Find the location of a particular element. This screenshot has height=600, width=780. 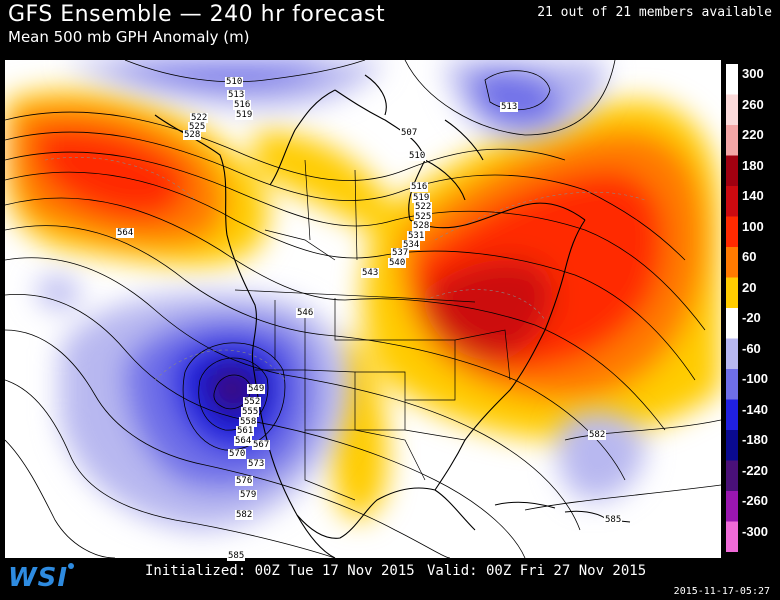

colorbar-label: -100 is located at coordinates (755, 378).